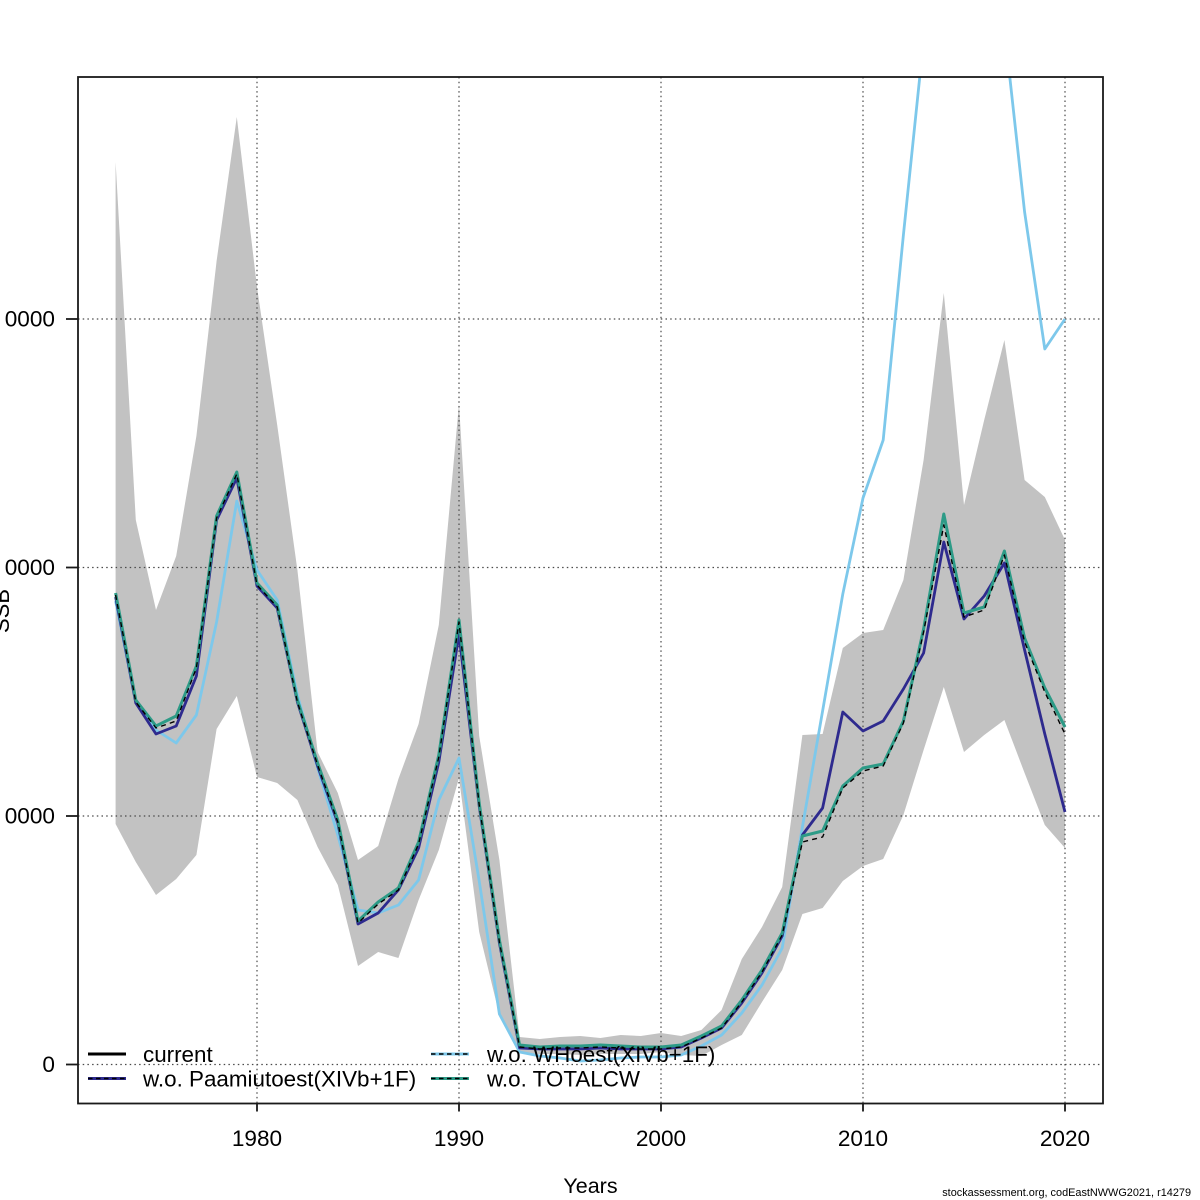  Describe the element at coordinates (1065, 1138) in the screenshot. I see `svg-text: 2020` at that location.